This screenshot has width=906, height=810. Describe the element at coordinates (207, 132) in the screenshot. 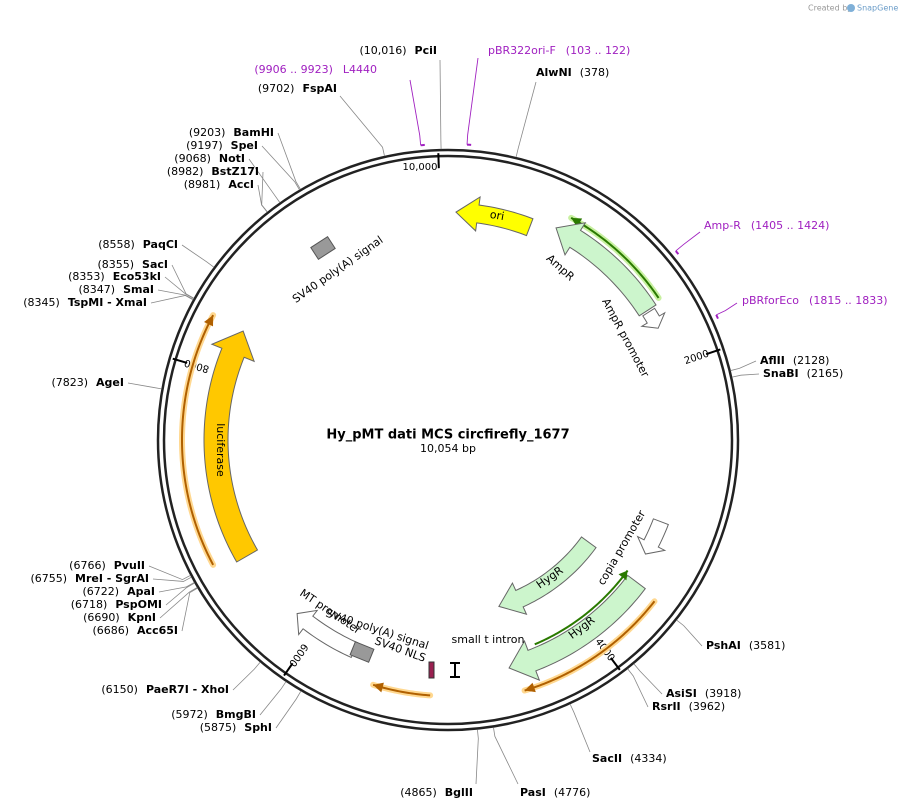

I see `site-position: (9203)` at that location.